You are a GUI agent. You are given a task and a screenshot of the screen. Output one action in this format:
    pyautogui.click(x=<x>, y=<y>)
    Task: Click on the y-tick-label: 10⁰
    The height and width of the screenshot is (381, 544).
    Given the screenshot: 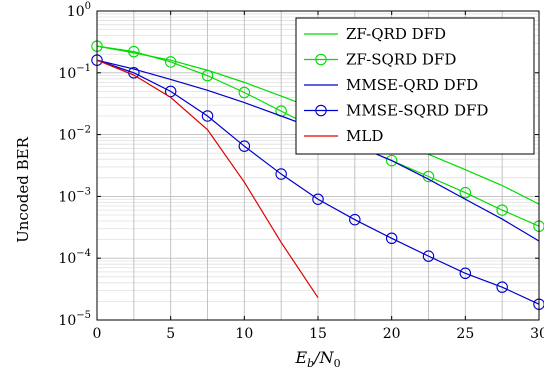 What is the action you would take?
    pyautogui.click(x=79, y=10)
    